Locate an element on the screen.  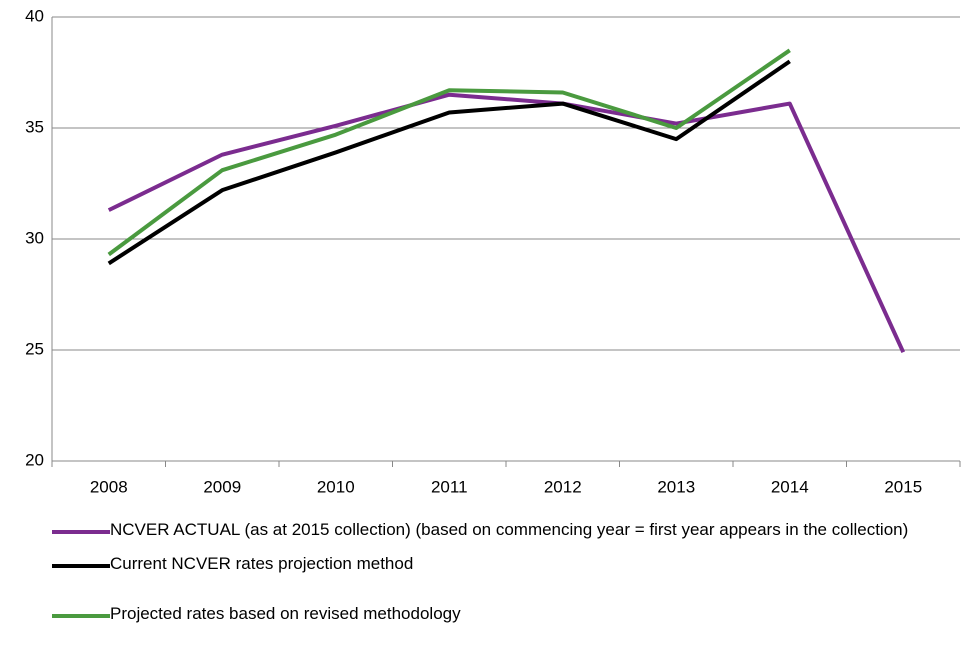
y-tick-label: 20 is located at coordinates (34, 459).